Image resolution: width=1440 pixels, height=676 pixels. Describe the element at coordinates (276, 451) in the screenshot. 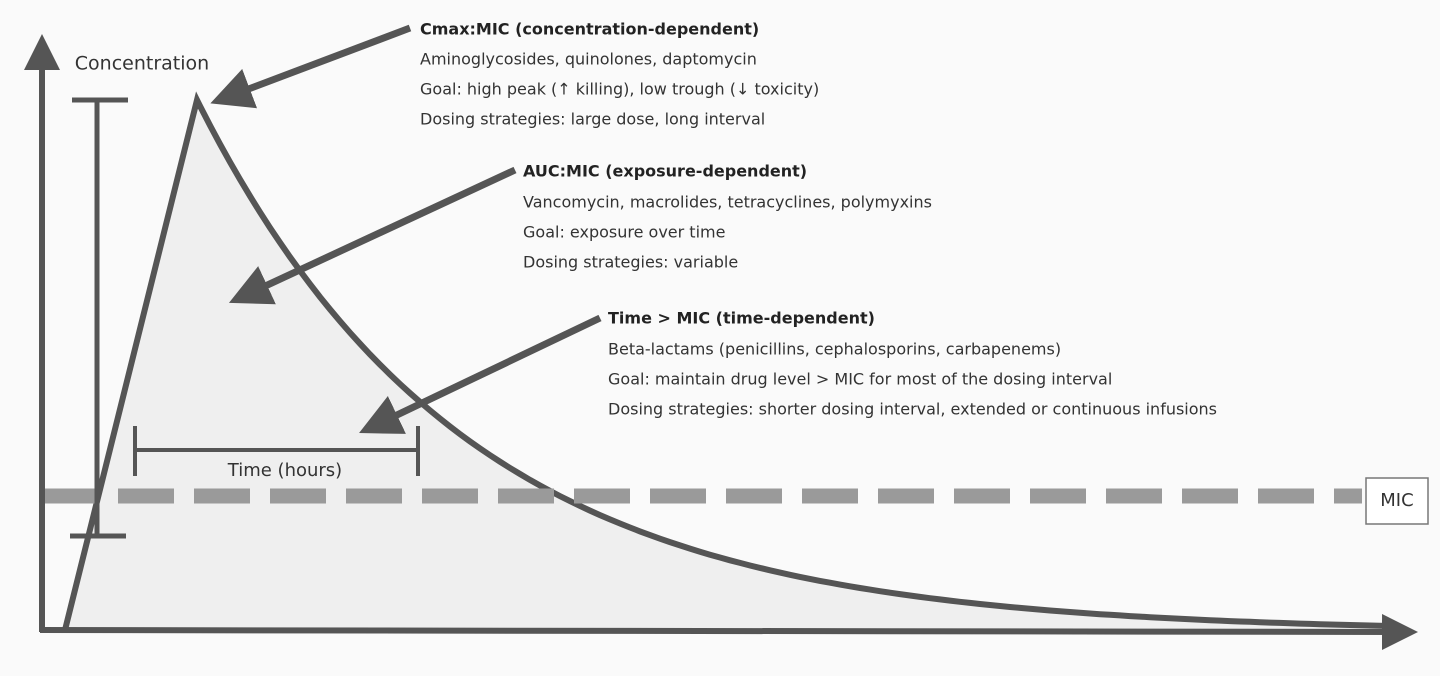

I see `time-bracket` at that location.